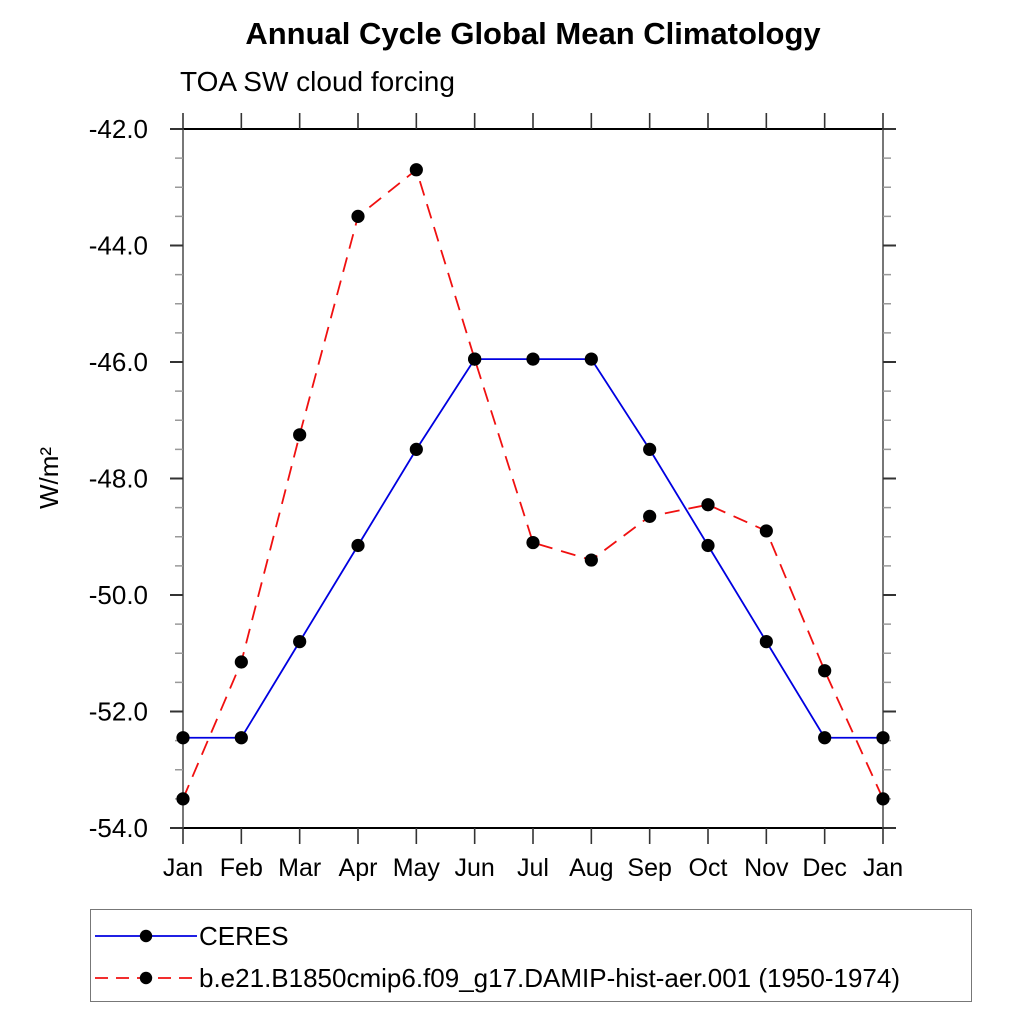 This screenshot has height=1024, width=1024. Describe the element at coordinates (417, 868) in the screenshot. I see `x-tick-label: May` at that location.